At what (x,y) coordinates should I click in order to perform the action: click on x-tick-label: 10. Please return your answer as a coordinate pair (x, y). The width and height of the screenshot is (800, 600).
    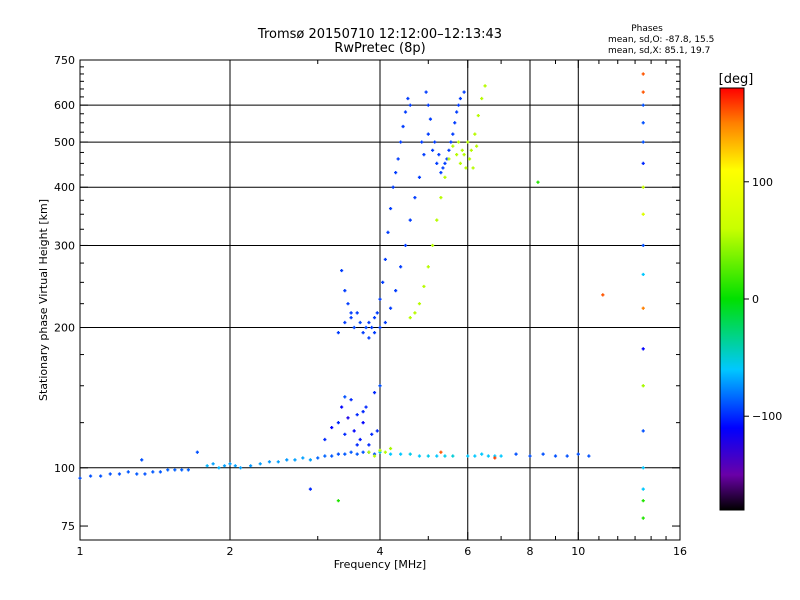
    Looking at the image, I should click on (578, 551).